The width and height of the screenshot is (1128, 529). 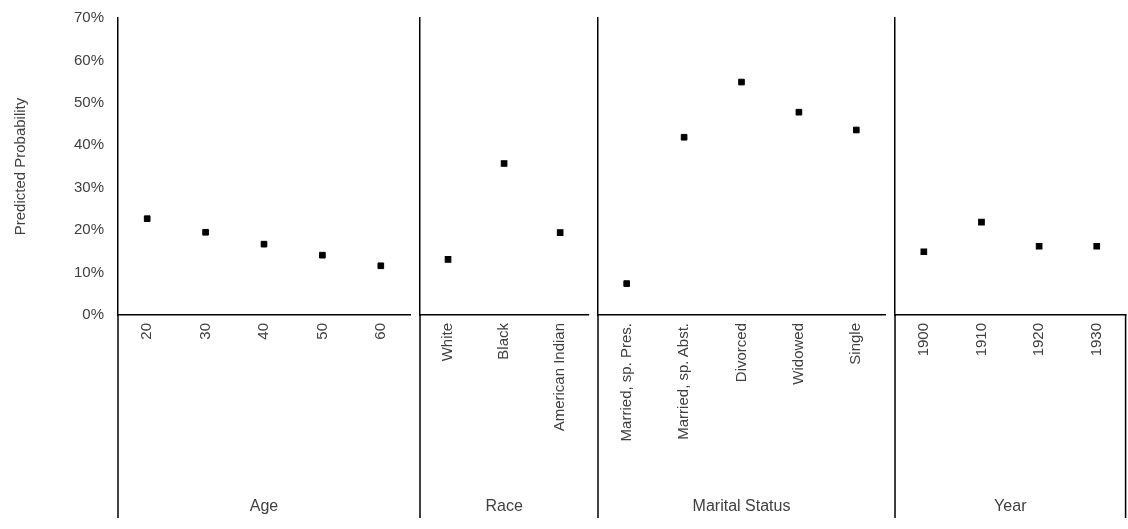 I want to click on x-tick-label: Divorced, so click(x=740, y=353).